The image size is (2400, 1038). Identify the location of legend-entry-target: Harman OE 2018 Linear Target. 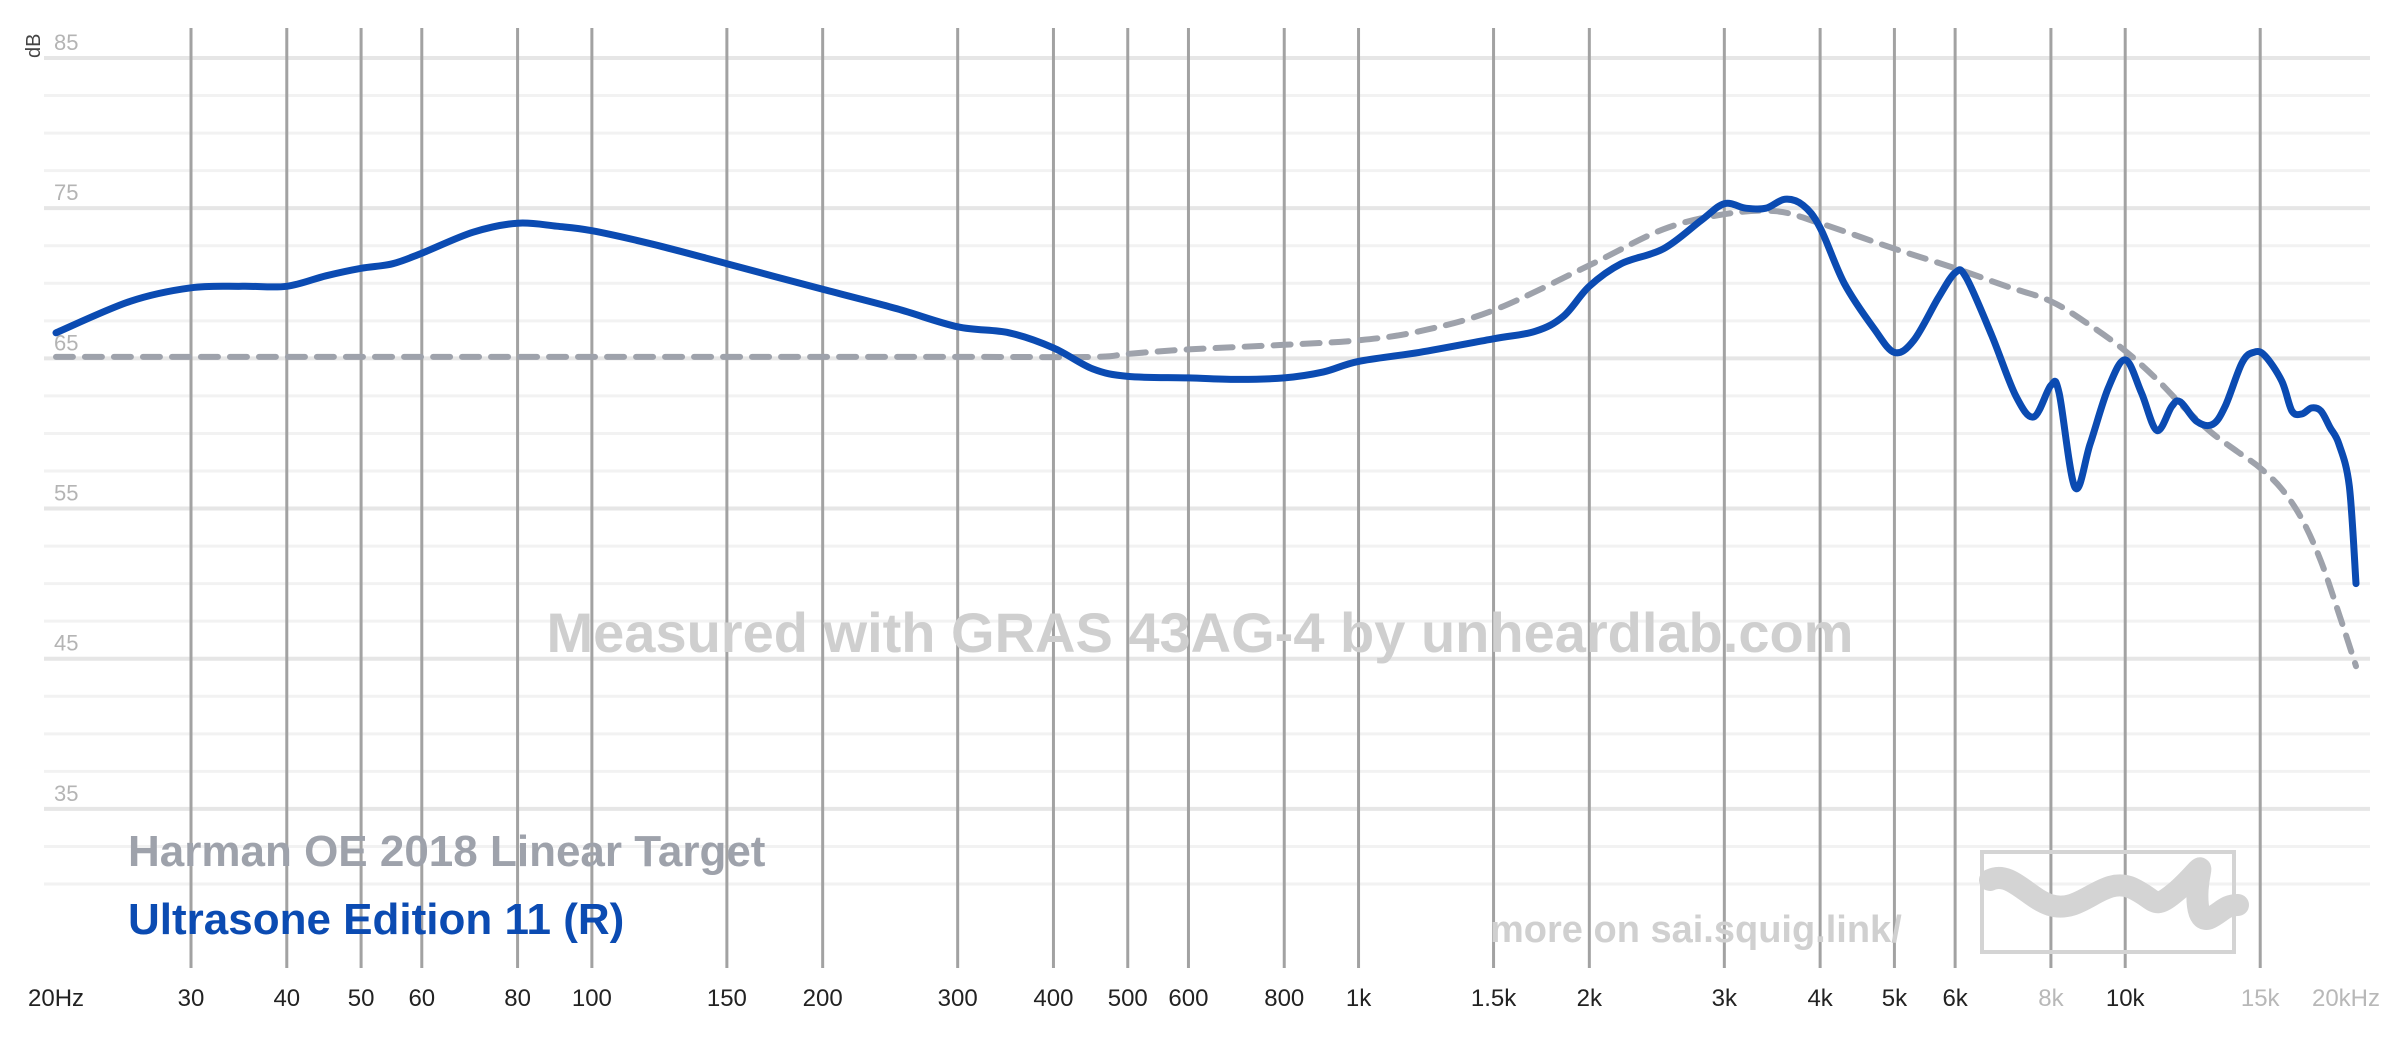
(447, 851).